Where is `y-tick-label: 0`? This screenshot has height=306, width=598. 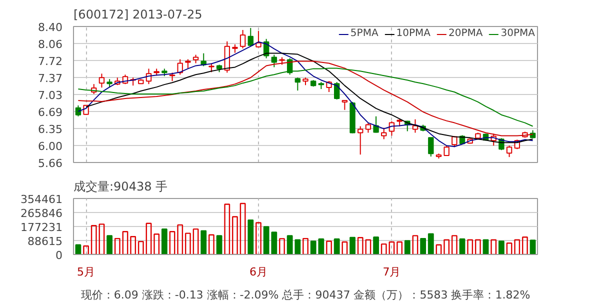 y-tick-label: 0 is located at coordinates (59, 255).